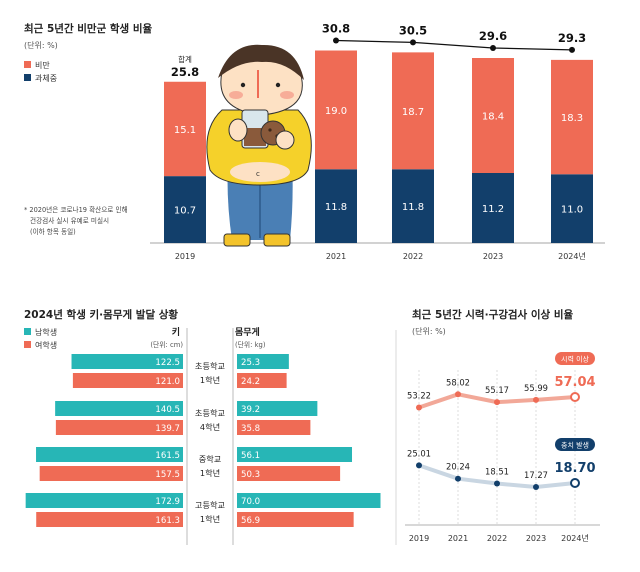 The image size is (640, 572). I want to click on weight-value: 39.2, so click(250, 410).